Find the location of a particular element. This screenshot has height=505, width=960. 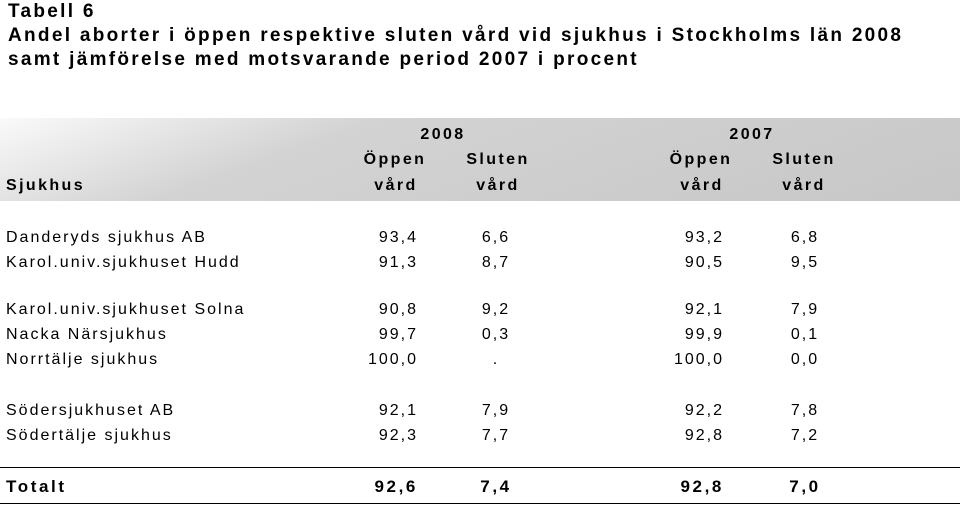

value-2007-closed: 7,9 is located at coordinates (805, 309).